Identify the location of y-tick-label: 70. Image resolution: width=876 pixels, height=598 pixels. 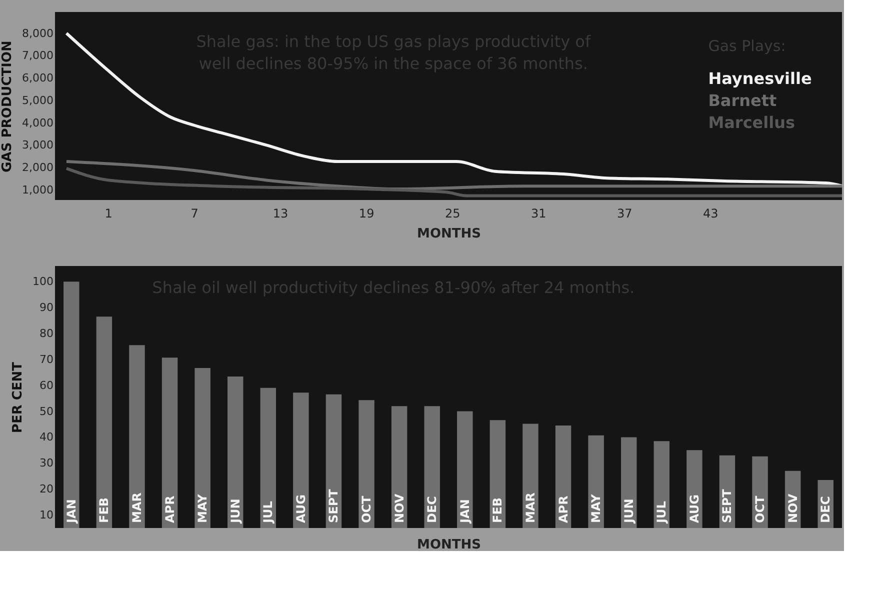
(47, 359).